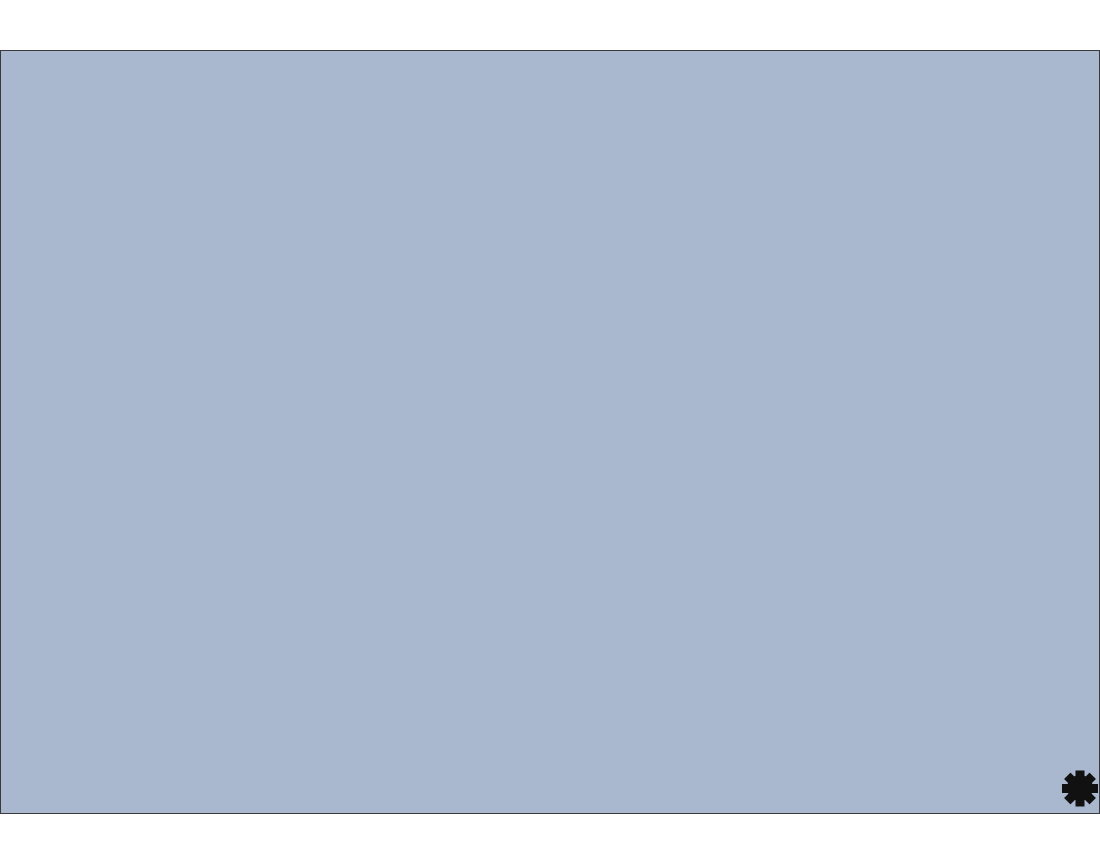 The width and height of the screenshot is (1100, 850). What do you see at coordinates (550, 25) in the screenshot?
I see `map-header` at bounding box center [550, 25].